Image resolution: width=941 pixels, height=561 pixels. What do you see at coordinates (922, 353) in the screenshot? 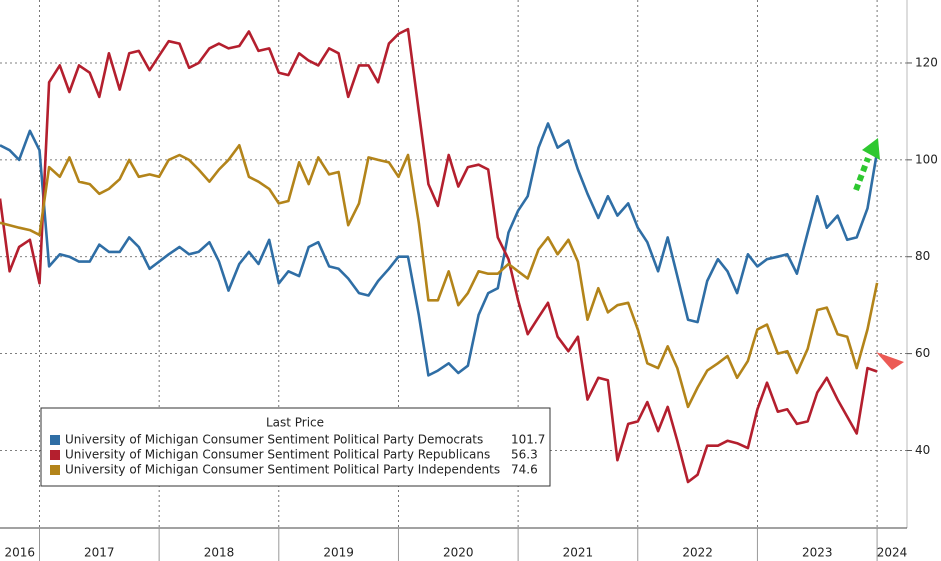
I see `y-tick-label: 60` at bounding box center [922, 353].